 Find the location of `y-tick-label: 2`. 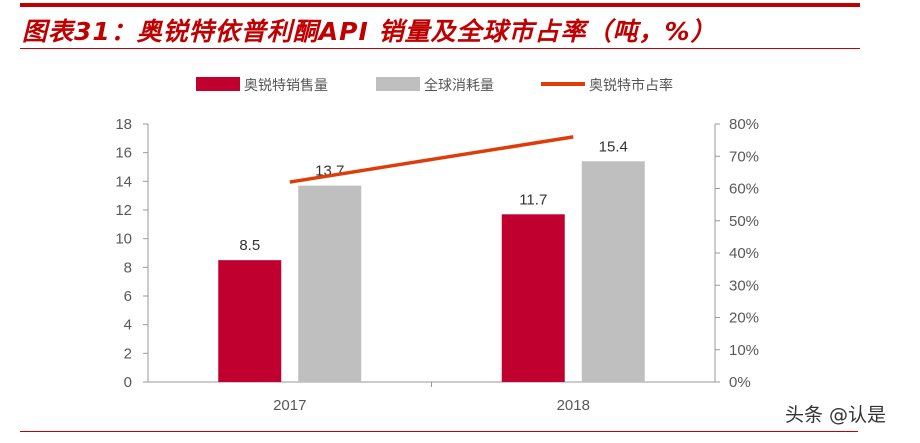

y-tick-label: 2 is located at coordinates (128, 353).